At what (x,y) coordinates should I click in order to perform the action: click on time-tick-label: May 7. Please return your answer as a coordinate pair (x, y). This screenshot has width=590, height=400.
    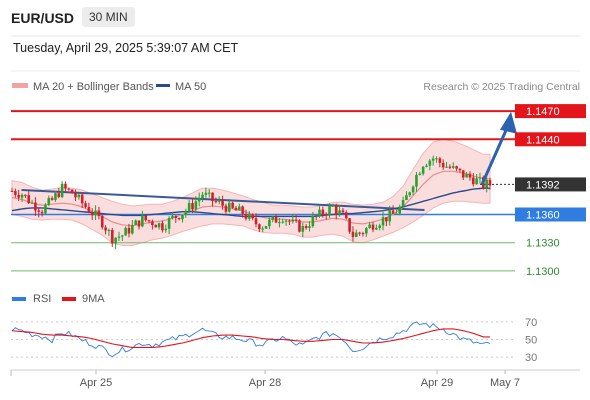
    Looking at the image, I should click on (505, 383).